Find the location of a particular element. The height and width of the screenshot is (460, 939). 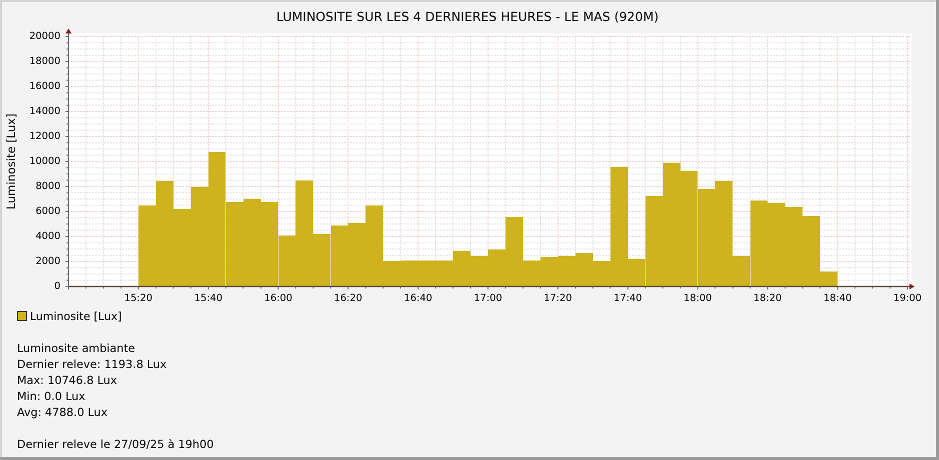

text: Min: 0.0 Lux is located at coordinates (51, 396).